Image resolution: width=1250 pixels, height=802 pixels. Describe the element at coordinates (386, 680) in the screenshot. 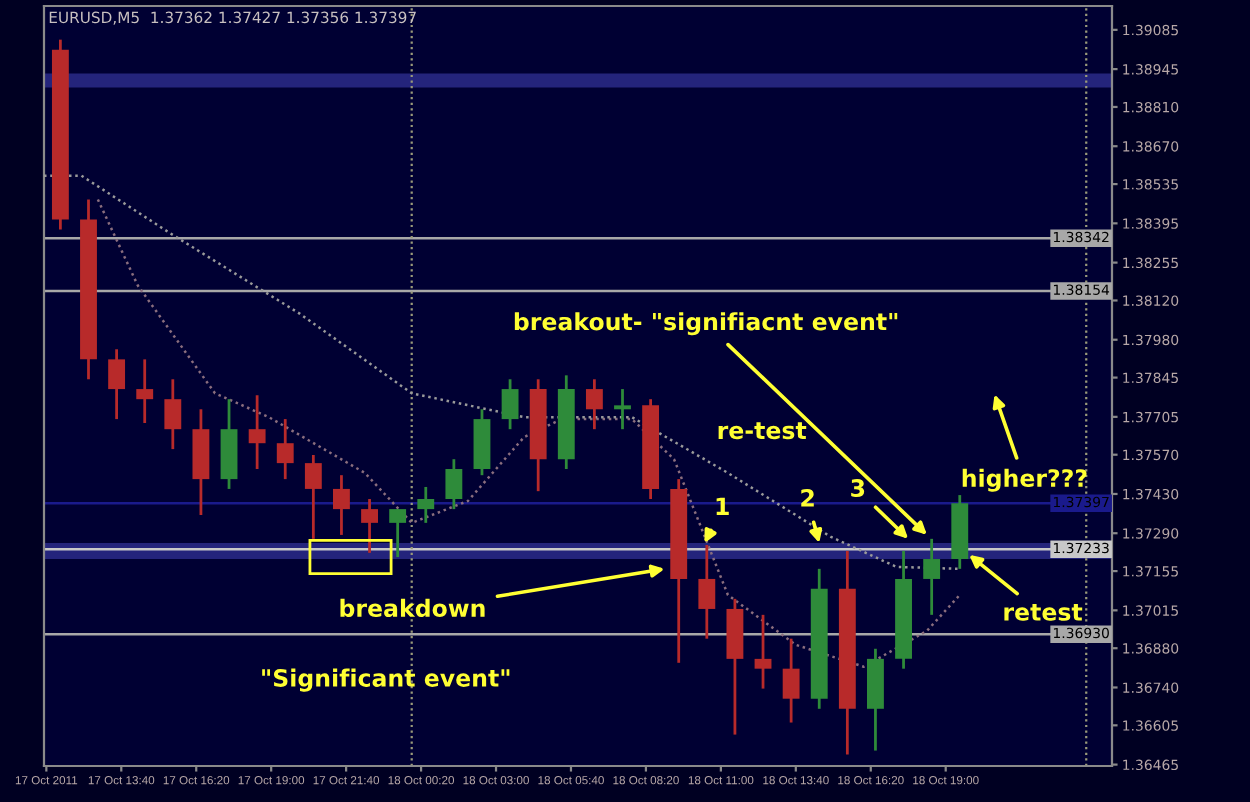

I see `annotation: "Significant event"` at that location.